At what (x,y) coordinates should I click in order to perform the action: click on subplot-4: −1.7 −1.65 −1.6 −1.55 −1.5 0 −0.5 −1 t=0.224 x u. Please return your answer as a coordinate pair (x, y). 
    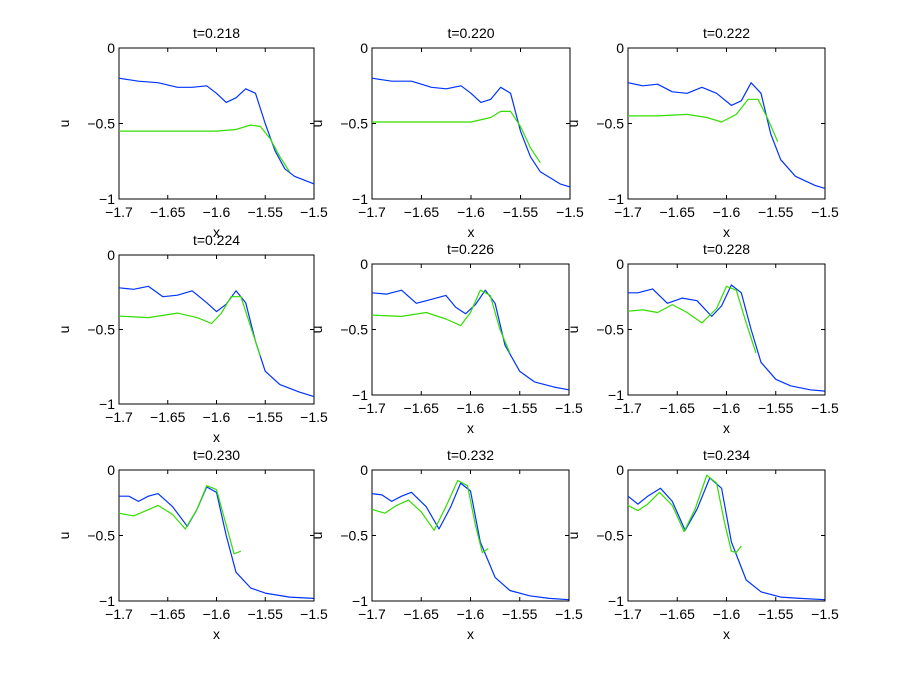
    Looking at the image, I should click on (192, 338).